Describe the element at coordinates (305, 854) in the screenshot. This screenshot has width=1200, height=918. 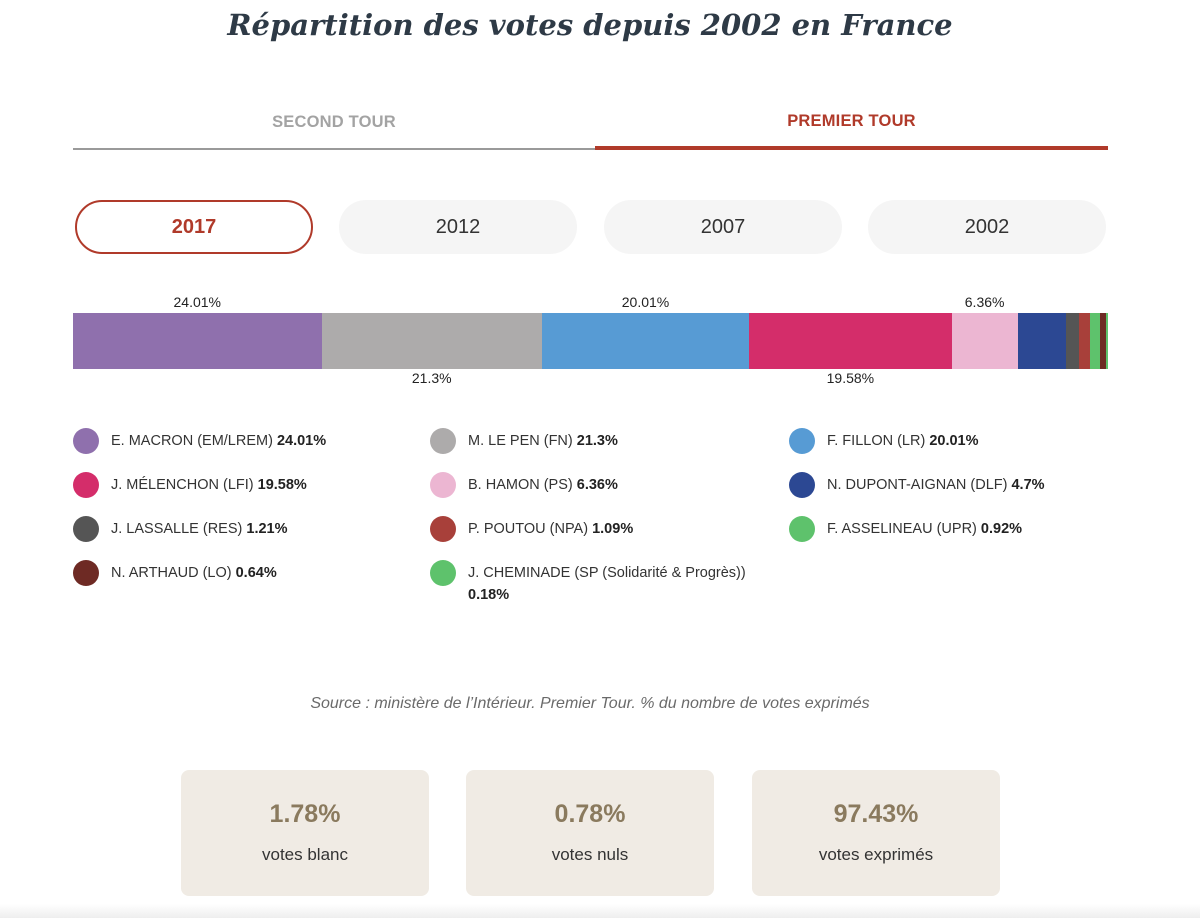
I see `stat-label: votes blanc` at that location.